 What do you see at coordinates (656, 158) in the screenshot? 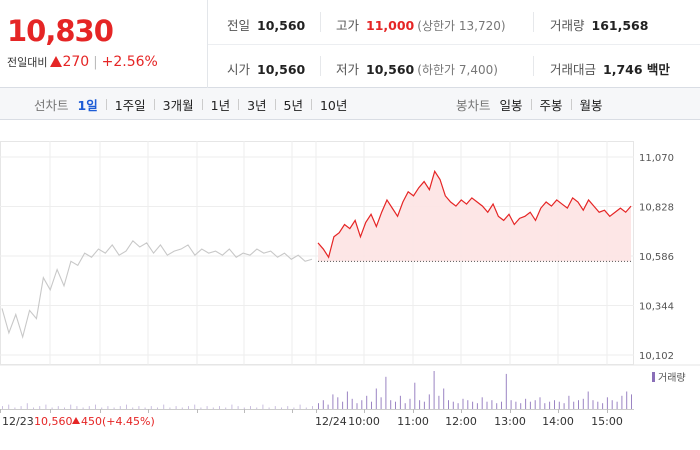
I see `y-tick-label: 11,070` at bounding box center [656, 158].